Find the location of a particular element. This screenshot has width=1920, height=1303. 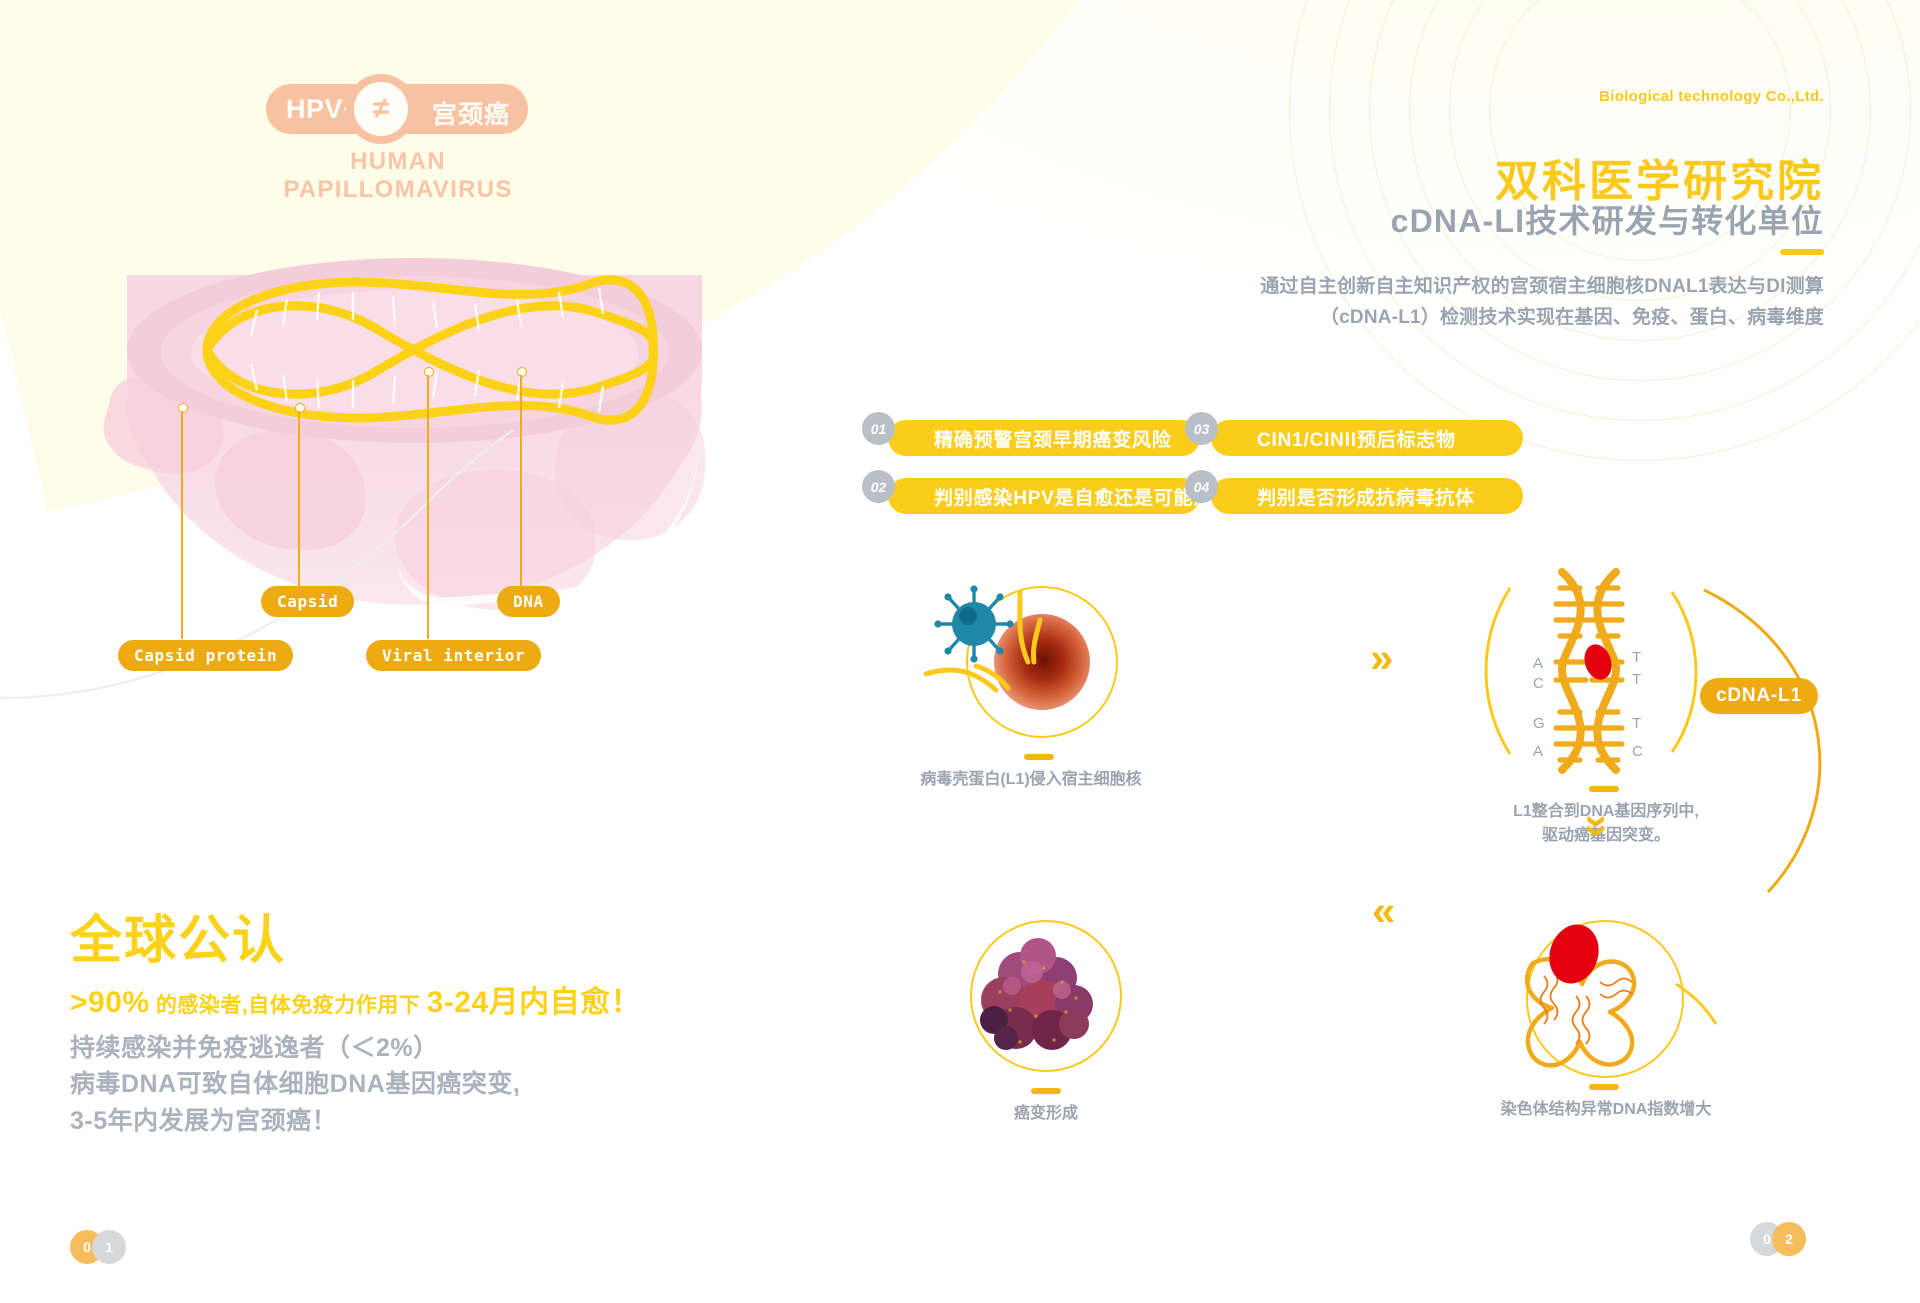

stage-2-caption: L1整合到DNA基因序列中, 驱动癌基因突变。 is located at coordinates (1606, 824).